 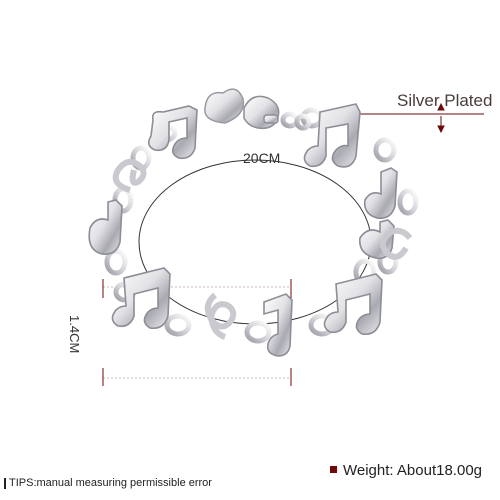 What do you see at coordinates (261, 112) in the screenshot?
I see `lobster-clasp-icon` at bounding box center [261, 112].